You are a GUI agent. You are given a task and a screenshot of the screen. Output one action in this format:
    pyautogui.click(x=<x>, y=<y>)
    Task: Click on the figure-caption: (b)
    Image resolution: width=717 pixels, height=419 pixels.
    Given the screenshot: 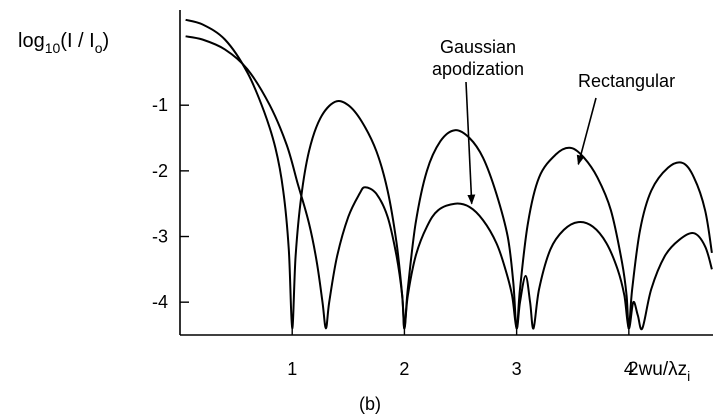 What is the action you would take?
    pyautogui.click(x=370, y=404)
    